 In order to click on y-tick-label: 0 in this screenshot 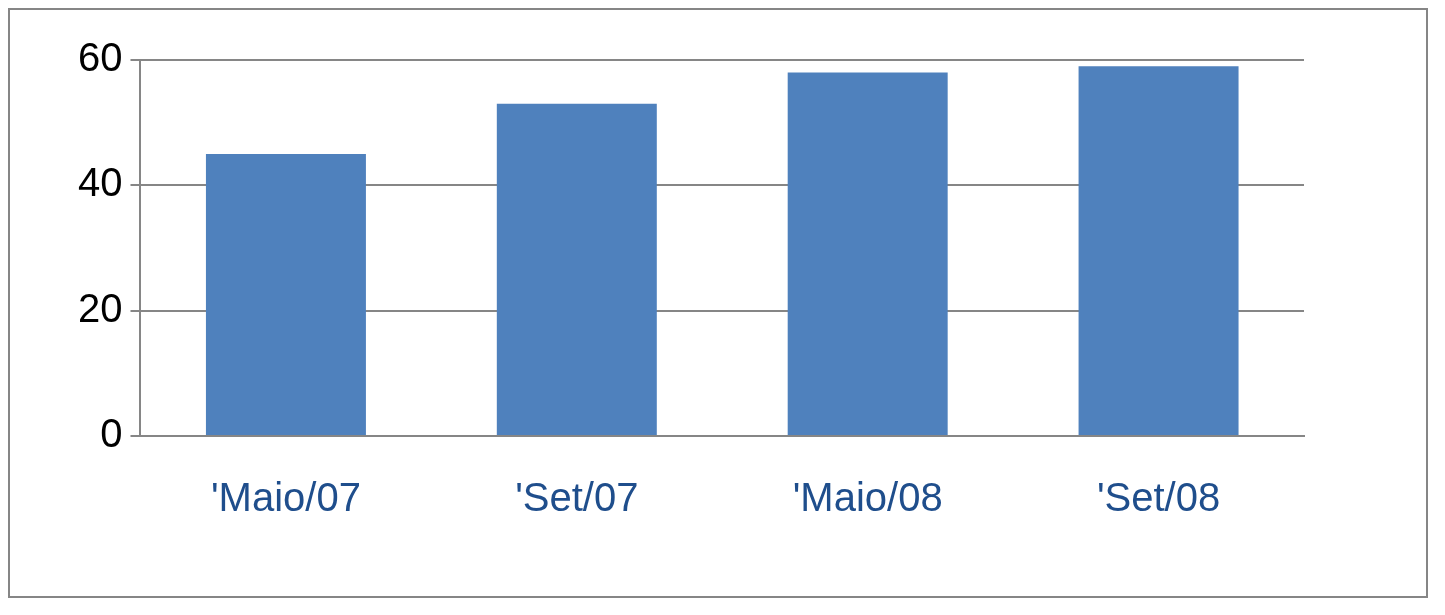, I will do `click(111, 433)`.